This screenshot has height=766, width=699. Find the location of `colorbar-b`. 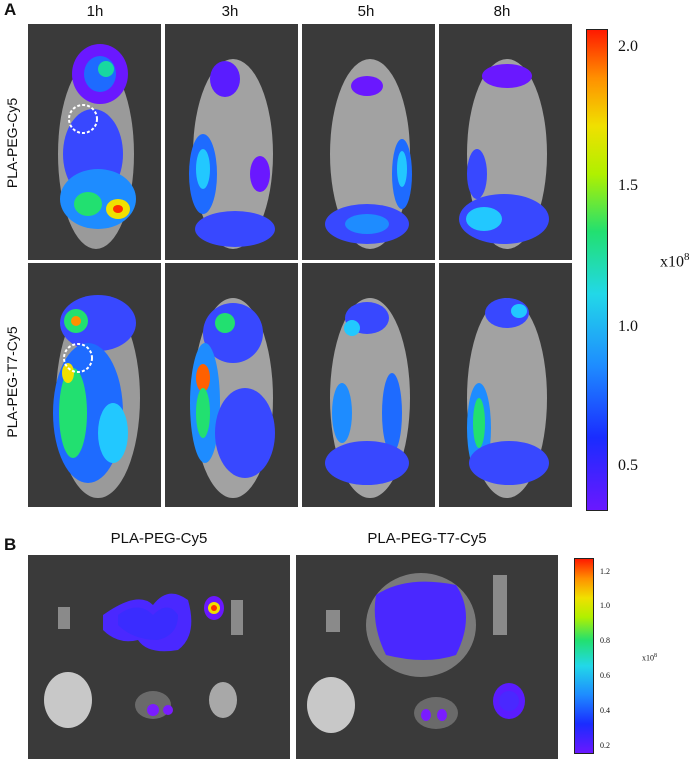

colorbar-b is located at coordinates (584, 656).